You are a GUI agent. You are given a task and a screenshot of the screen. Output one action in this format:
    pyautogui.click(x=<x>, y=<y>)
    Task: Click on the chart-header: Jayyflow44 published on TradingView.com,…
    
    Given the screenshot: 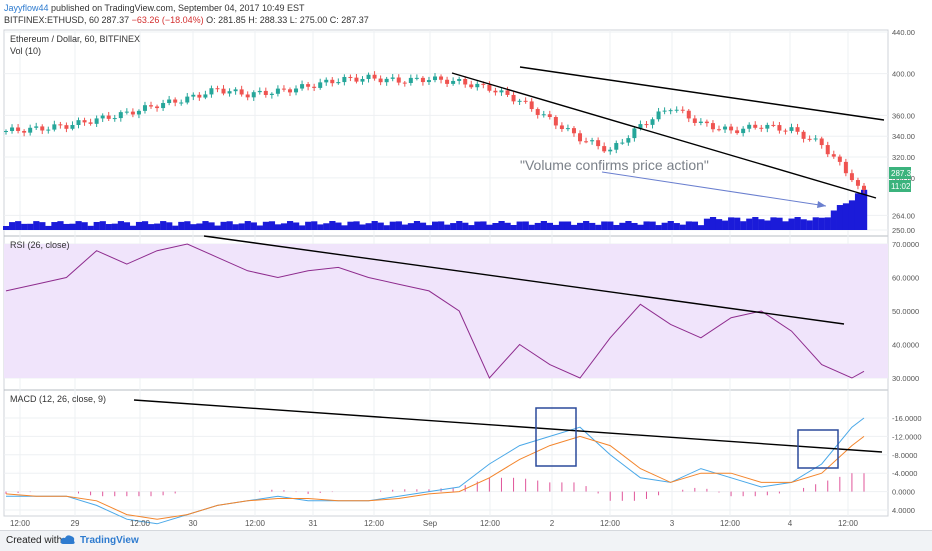 What is the action you would take?
    pyautogui.click(x=354, y=15)
    